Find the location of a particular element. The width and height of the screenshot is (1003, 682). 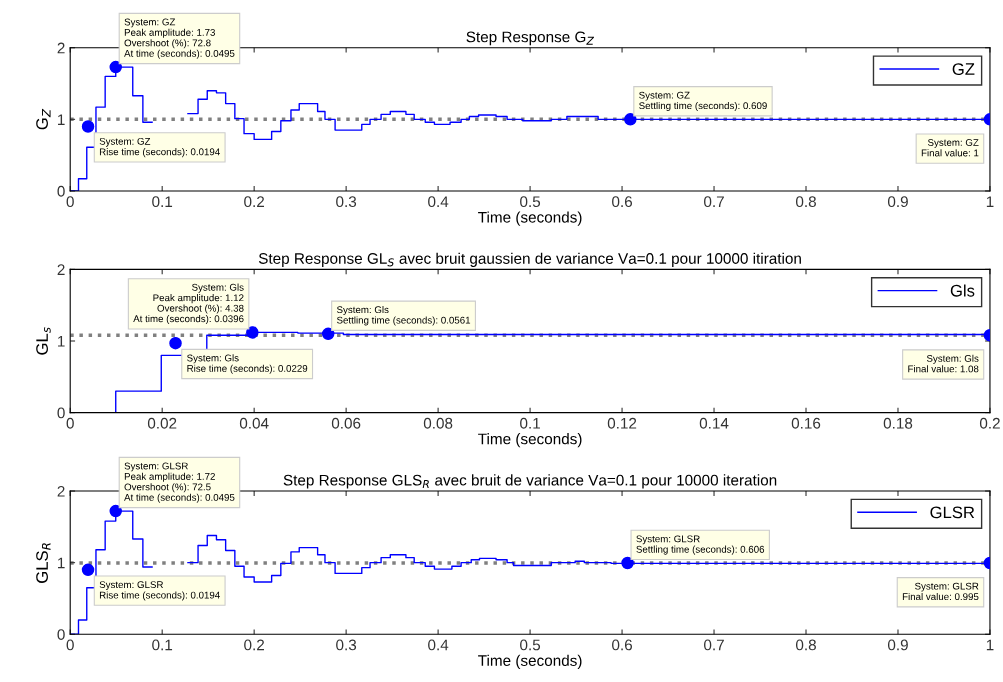

annotation: System: Gls Settling time (seconds): 0.0561 is located at coordinates (403, 315).